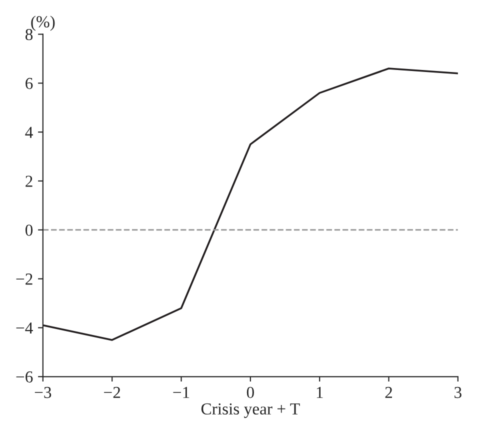 The image size is (477, 428). What do you see at coordinates (250, 410) in the screenshot?
I see `x-axis-title: Crisis year + T` at bounding box center [250, 410].